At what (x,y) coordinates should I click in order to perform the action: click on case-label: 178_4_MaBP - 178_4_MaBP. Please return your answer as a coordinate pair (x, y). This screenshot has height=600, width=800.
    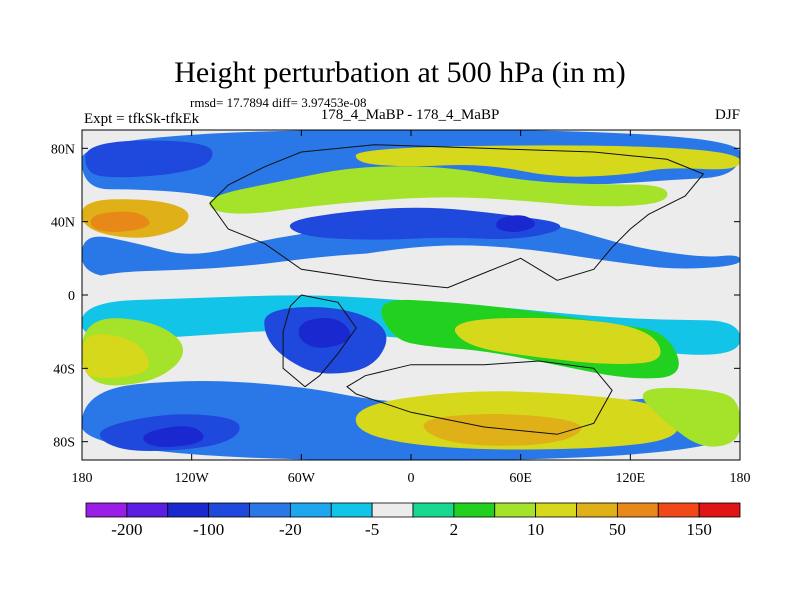
    Looking at the image, I should click on (410, 115).